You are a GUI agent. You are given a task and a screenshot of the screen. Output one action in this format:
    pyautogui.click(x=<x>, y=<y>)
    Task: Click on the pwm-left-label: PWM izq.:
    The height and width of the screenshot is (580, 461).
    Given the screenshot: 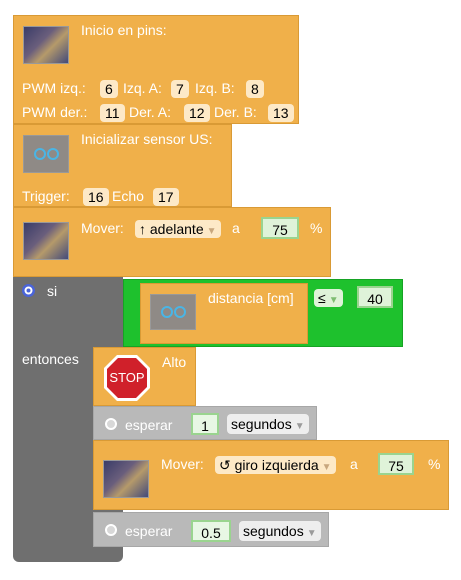 What is the action you would take?
    pyautogui.click(x=54, y=88)
    